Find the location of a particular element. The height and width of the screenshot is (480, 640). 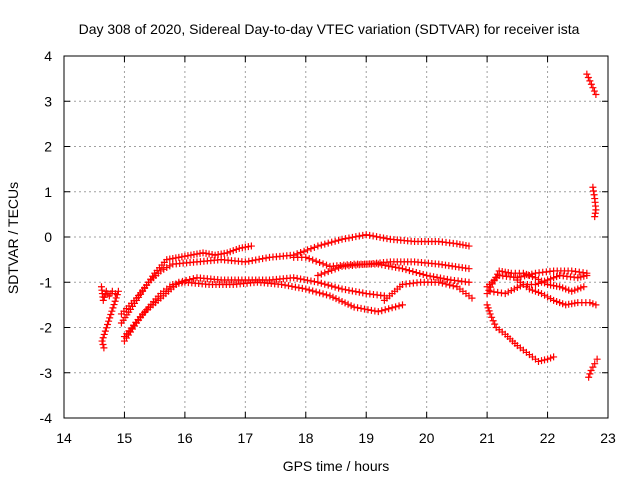

x-tick-label: 21 is located at coordinates (487, 438).